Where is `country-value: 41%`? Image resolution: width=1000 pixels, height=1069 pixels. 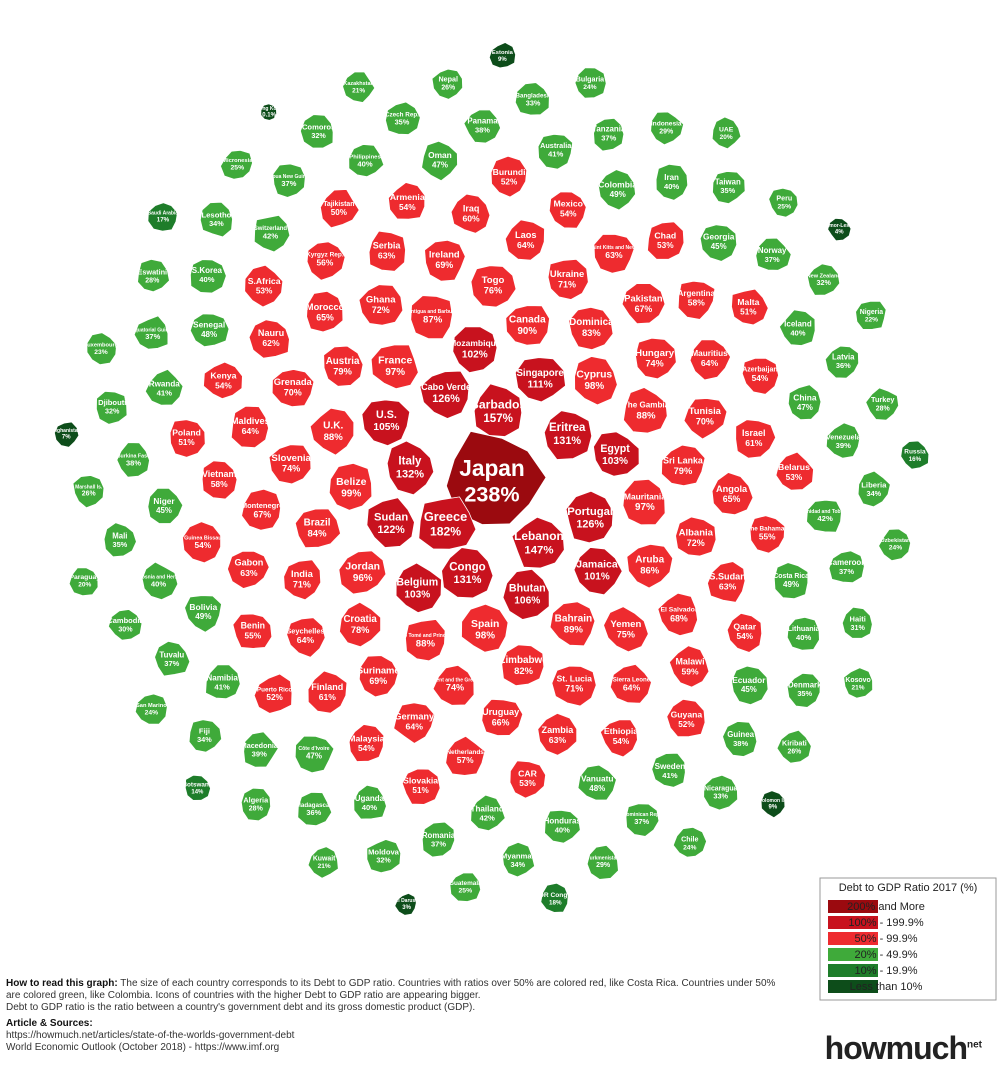 country-value: 41% is located at coordinates (670, 775).